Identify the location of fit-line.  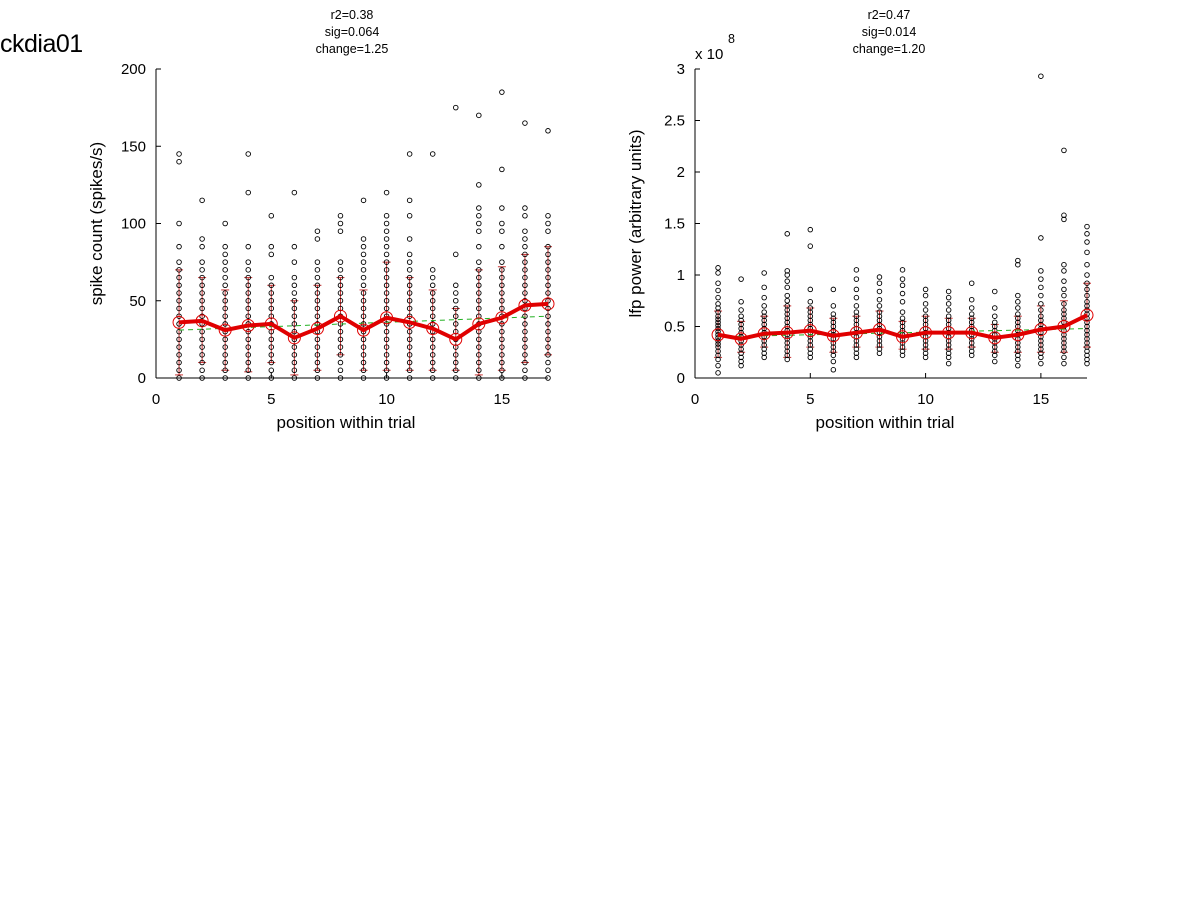
(364, 323).